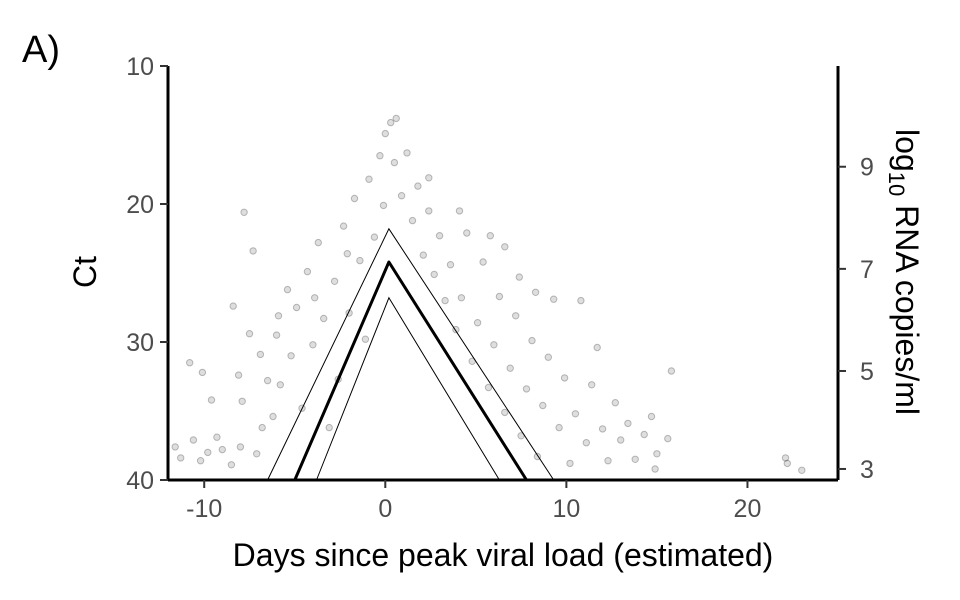  I want to click on y-tick-label: 30, so click(140, 343).